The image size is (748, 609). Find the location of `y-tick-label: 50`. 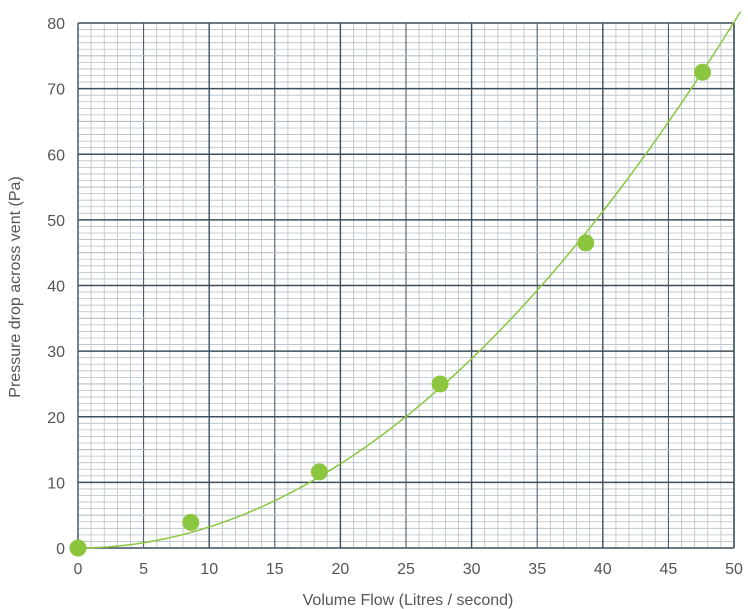

y-tick-label: 50 is located at coordinates (56, 221).